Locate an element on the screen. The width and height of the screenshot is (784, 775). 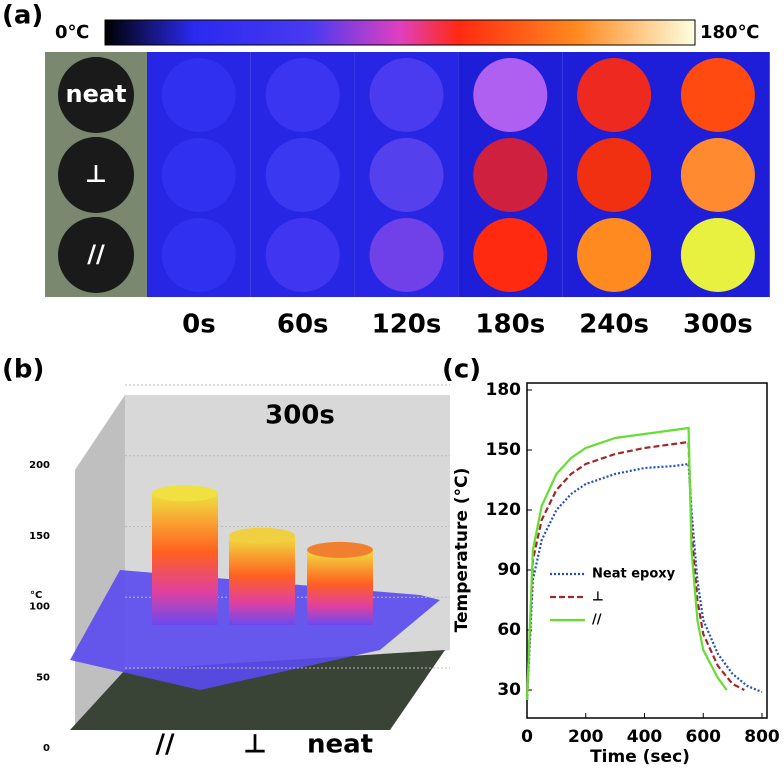
legend-label: ⊥ is located at coordinates (598, 597).